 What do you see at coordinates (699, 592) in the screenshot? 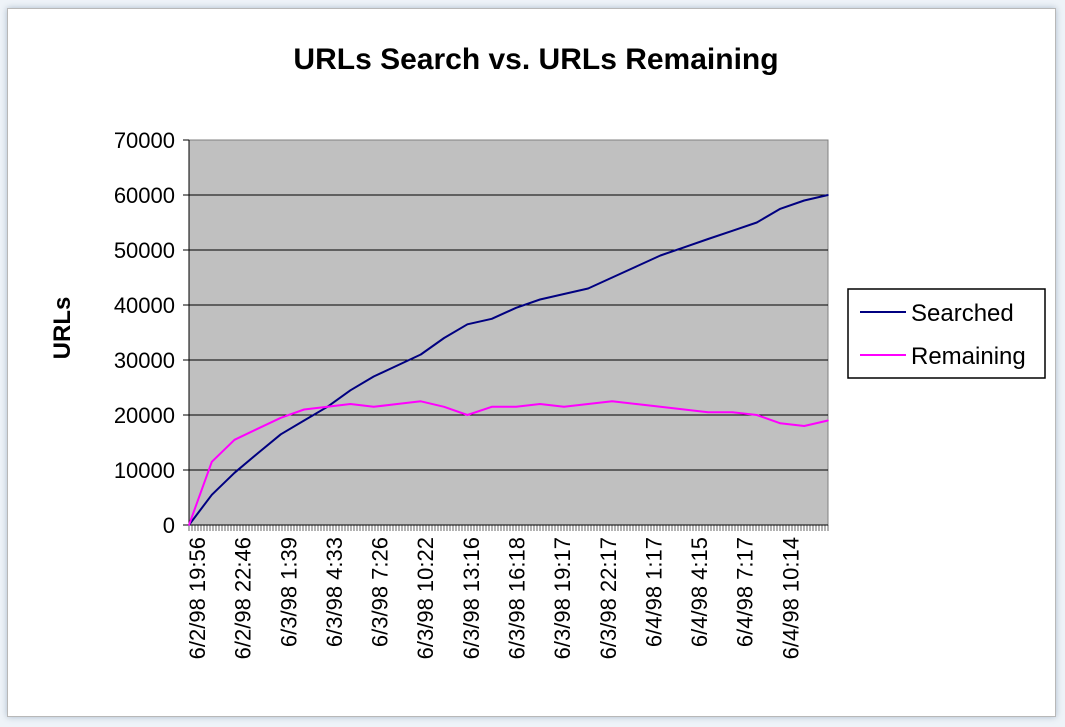
I see `x-tick-label: 6/4/98 4:15` at bounding box center [699, 592].